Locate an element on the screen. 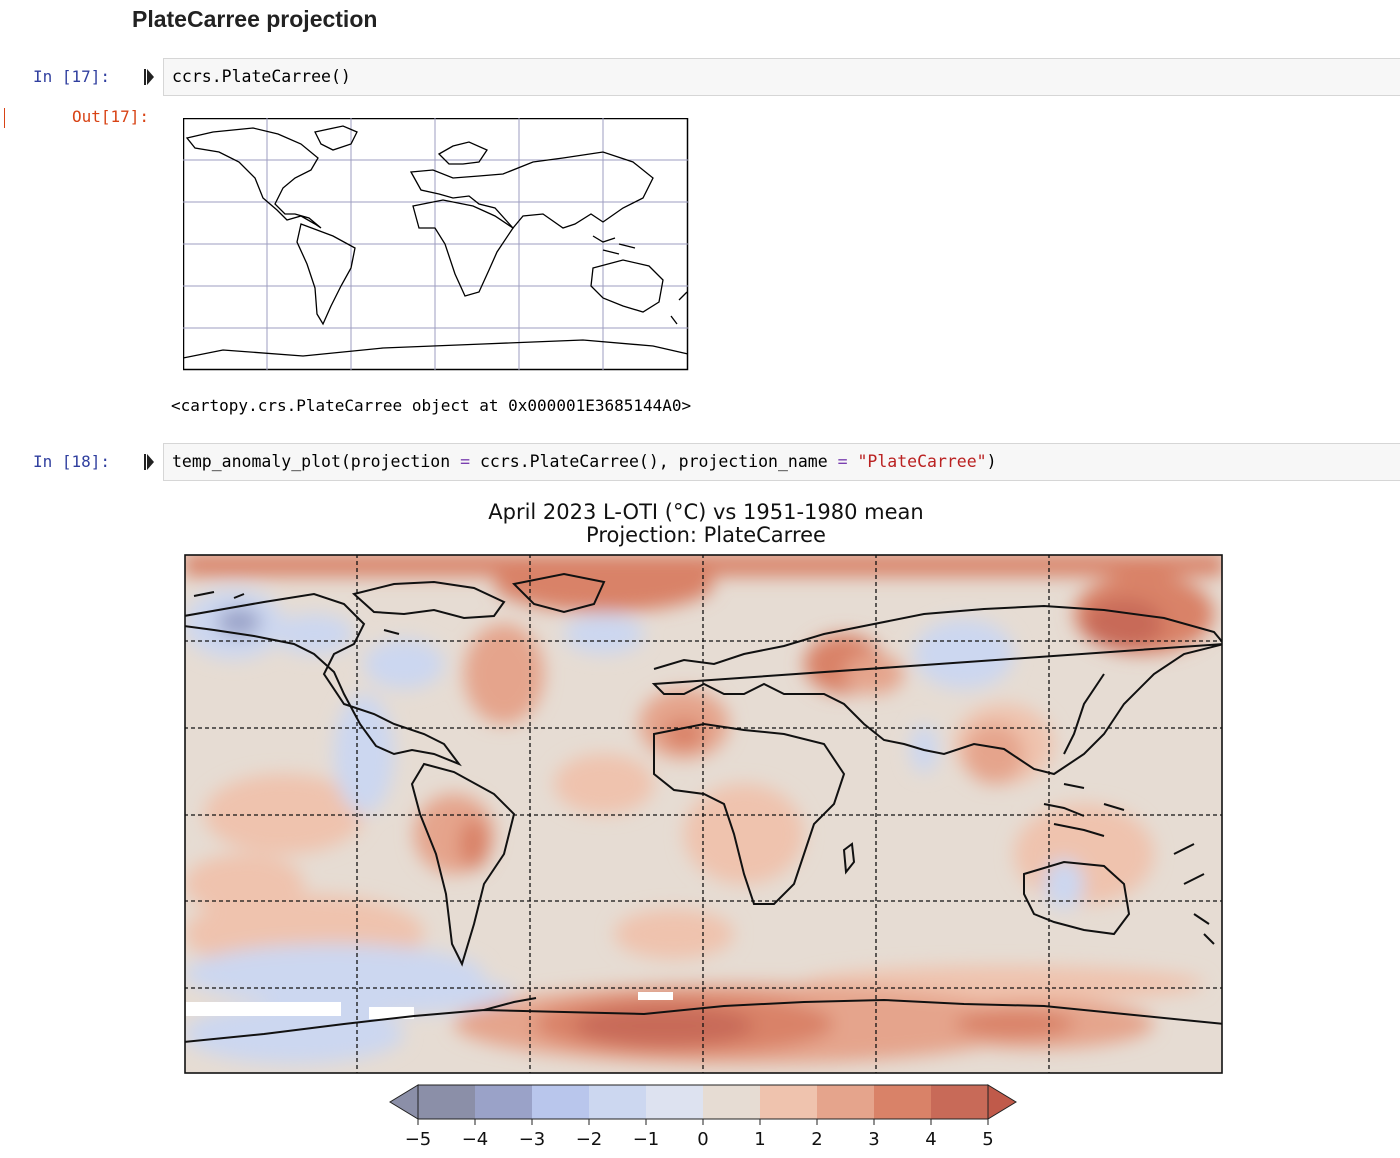  colorbar-tick-label: −1 is located at coordinates (646, 1139).